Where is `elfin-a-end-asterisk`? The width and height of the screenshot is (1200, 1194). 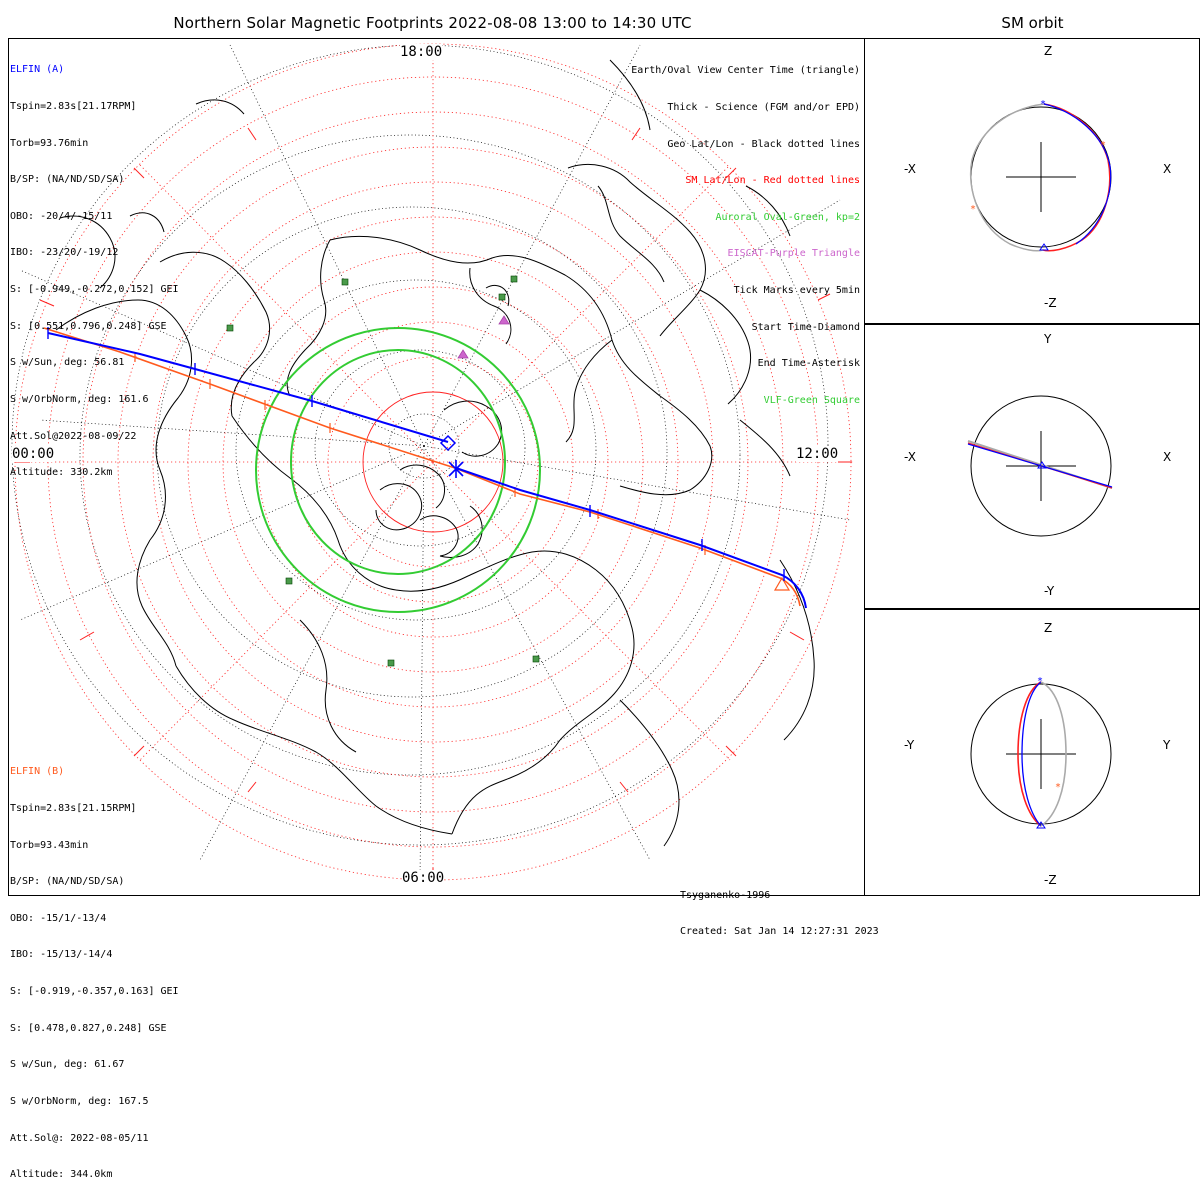
elfin-a-end-asterisk is located at coordinates (456, 469).